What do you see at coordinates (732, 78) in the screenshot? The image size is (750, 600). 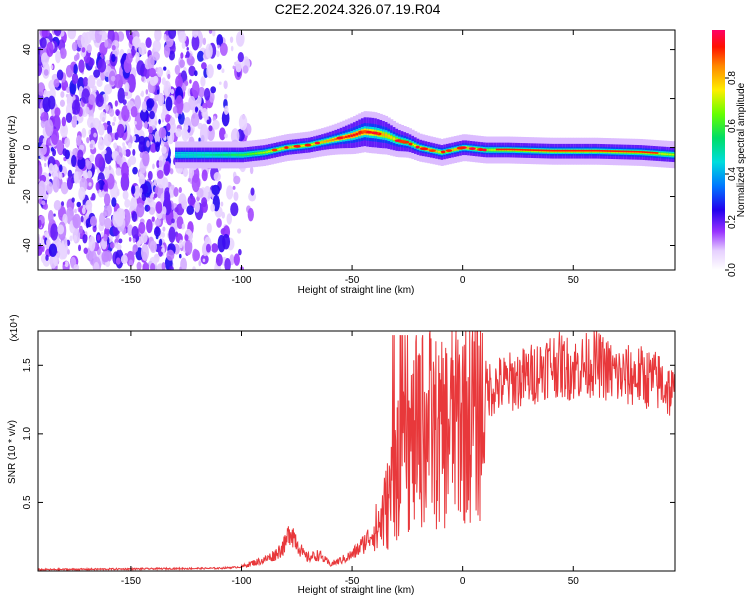 I see `colorbar-tick-label: 0.8` at bounding box center [732, 78].